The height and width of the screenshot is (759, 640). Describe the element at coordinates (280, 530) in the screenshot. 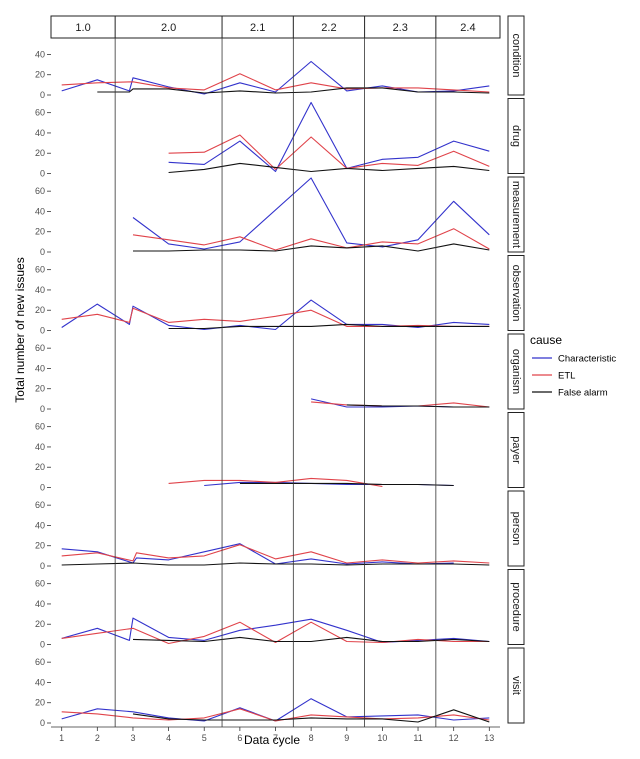

I see `facet-panel-person: 0 20 40 60 person` at that location.